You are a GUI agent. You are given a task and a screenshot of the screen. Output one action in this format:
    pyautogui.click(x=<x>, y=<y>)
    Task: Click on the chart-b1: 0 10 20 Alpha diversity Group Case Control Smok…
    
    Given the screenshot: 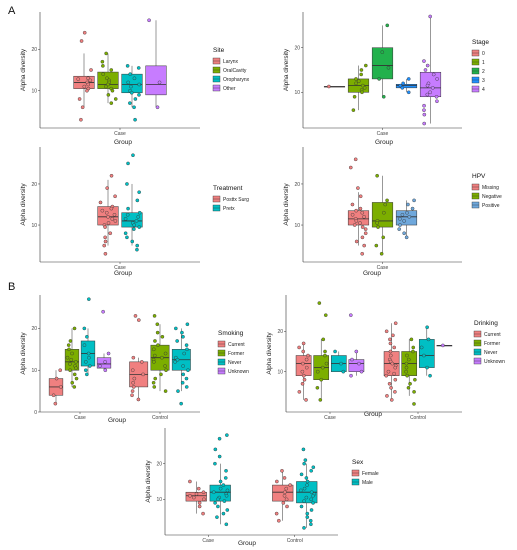 What is the action you would take?
    pyautogui.click(x=134, y=359)
    